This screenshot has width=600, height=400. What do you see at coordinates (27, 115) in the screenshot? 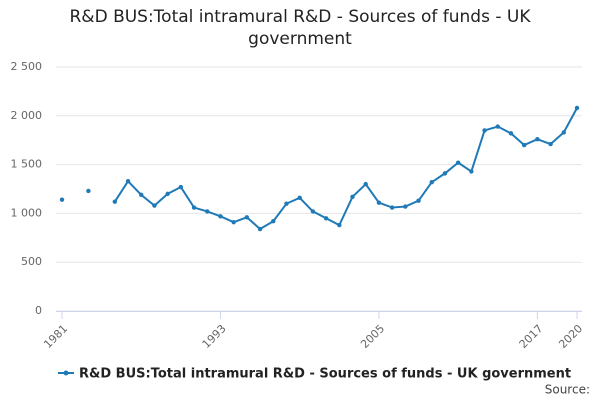
I see `y-tick-label: 2 000` at bounding box center [27, 115].